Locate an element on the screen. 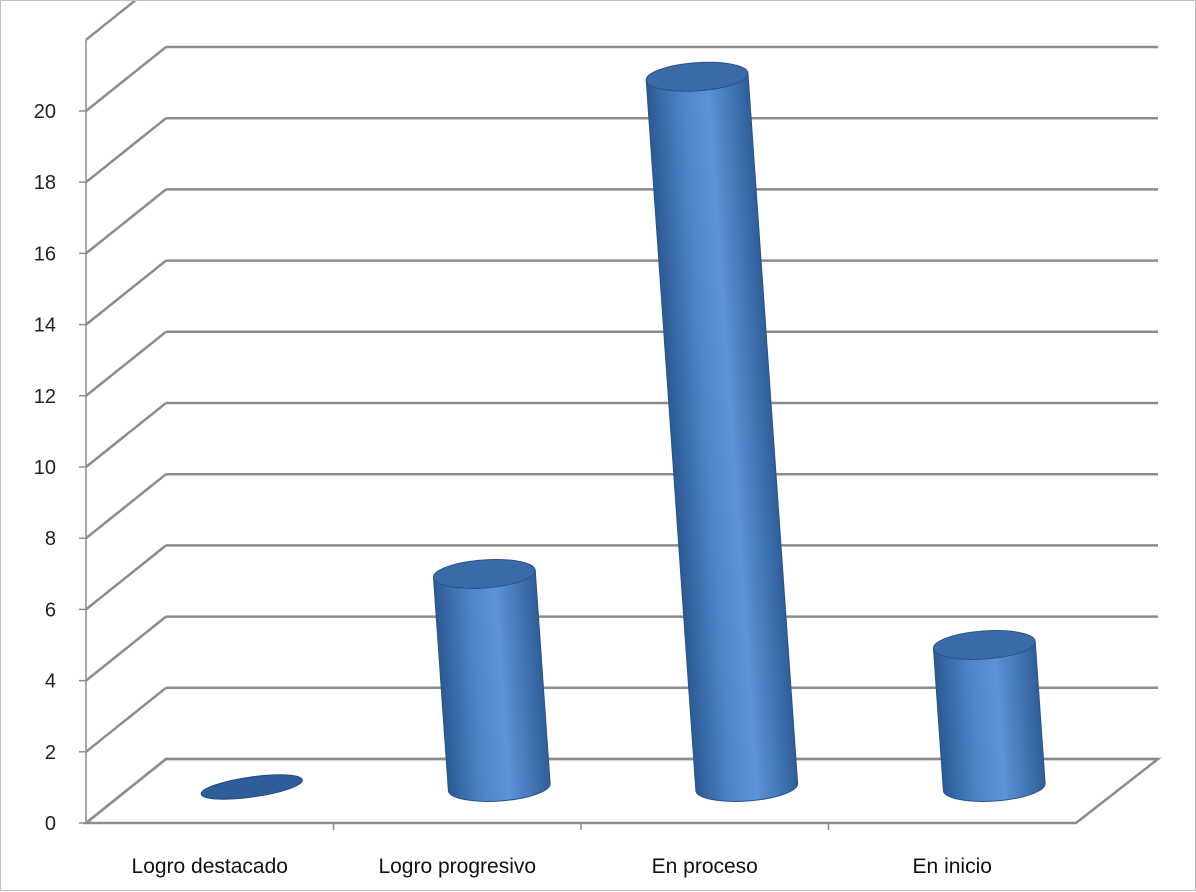 The image size is (1196, 892). y-tick-label: 4 is located at coordinates (50, 682).